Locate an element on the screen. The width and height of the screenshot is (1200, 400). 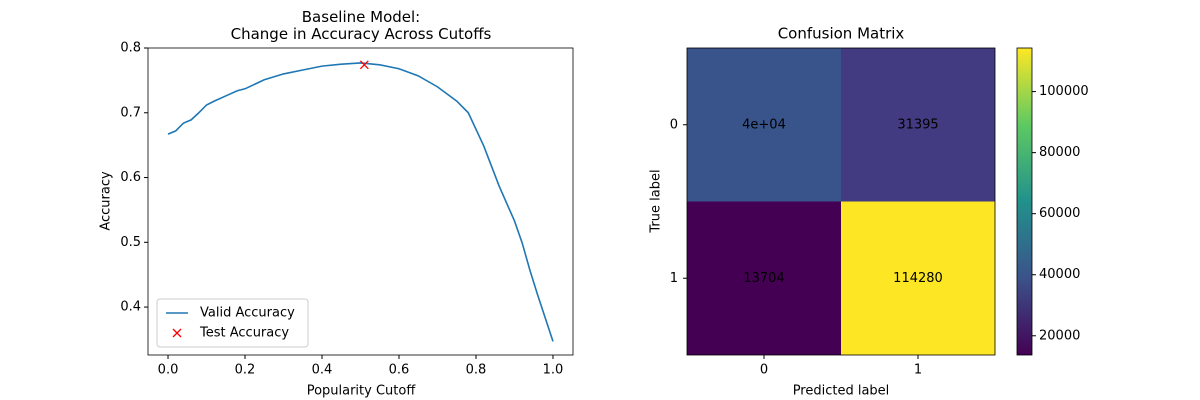
colorbar-tick-label: 20000 is located at coordinates (1059, 335).